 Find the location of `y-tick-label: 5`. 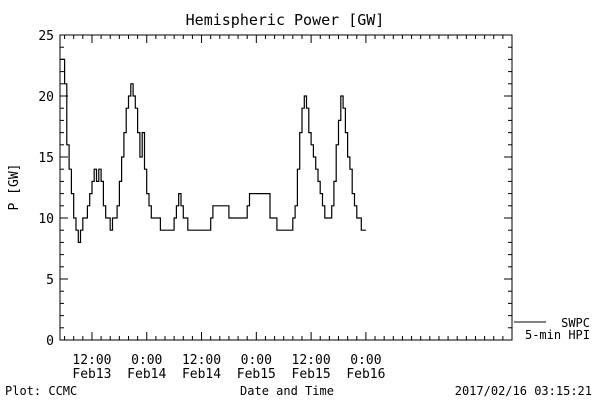

y-tick-label: 5 is located at coordinates (50, 280).